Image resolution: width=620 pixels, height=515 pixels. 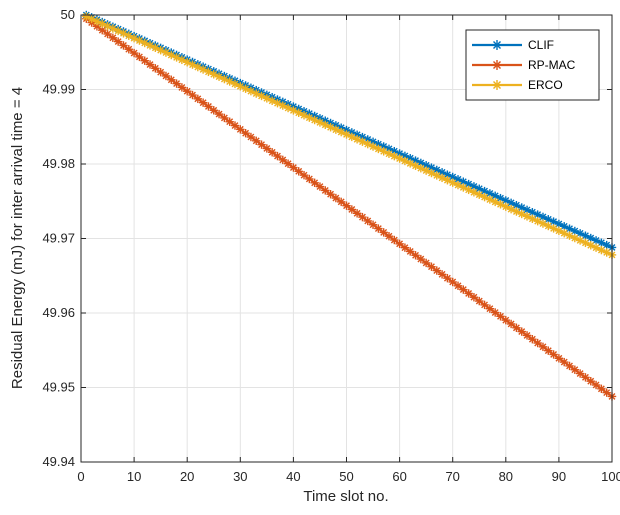 What do you see at coordinates (545, 85) in the screenshot?
I see `legend-label: ERCO` at bounding box center [545, 85].